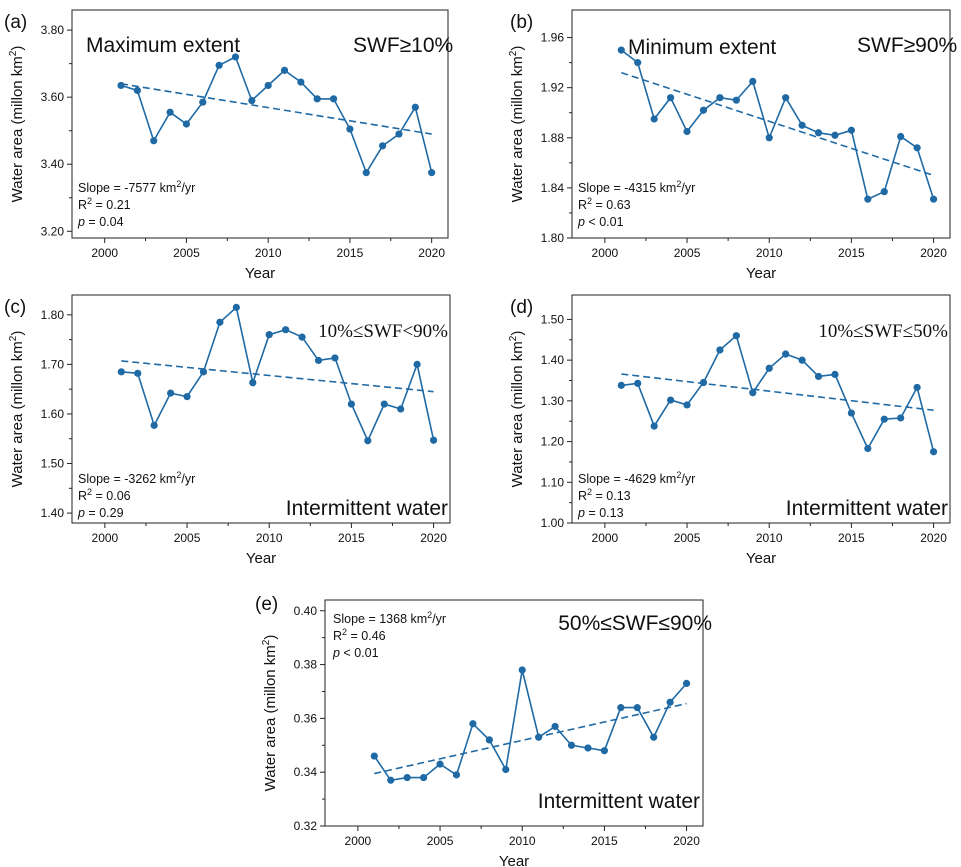 The height and width of the screenshot is (867, 961). What do you see at coordinates (53, 164) in the screenshot?
I see `y-tick-label: 3.40` at bounding box center [53, 164].